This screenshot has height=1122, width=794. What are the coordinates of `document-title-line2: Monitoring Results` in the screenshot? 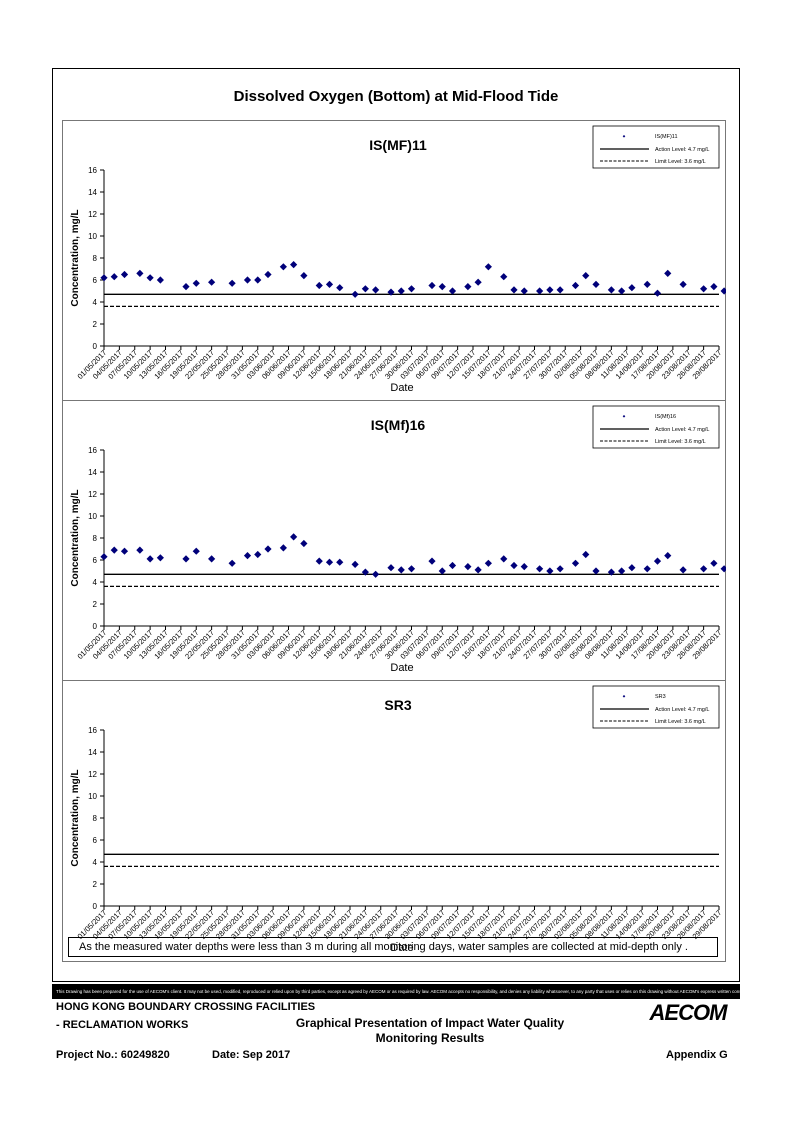 It's located at (430, 1038).